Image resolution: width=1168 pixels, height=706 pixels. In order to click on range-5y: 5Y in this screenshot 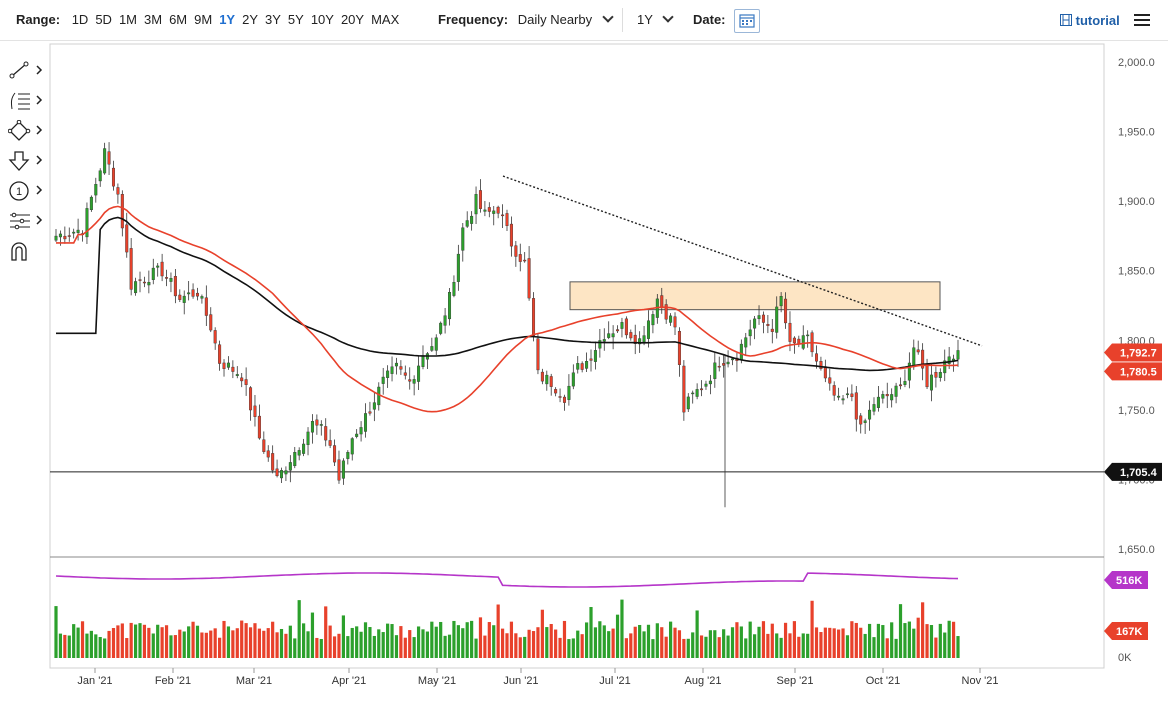, I will do `click(295, 19)`.